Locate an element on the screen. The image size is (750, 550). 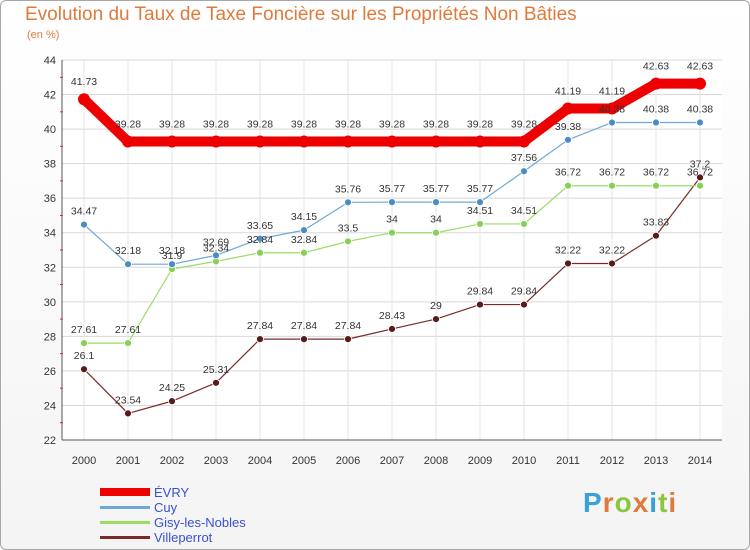
data-label-cuy: 32.18 is located at coordinates (128, 251).